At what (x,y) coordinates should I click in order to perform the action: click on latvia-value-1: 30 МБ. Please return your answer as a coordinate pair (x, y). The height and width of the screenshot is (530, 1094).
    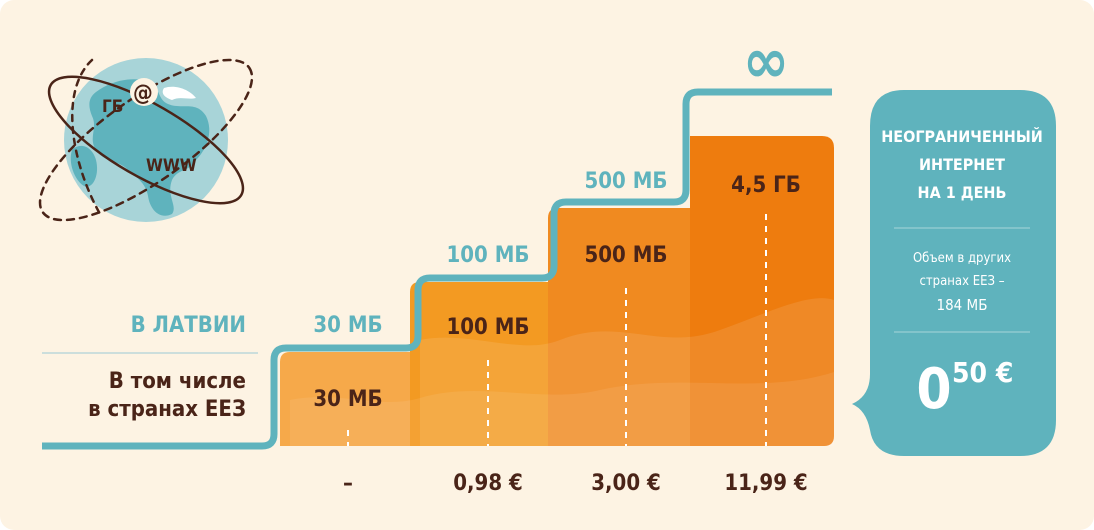
    Looking at the image, I should click on (347, 325).